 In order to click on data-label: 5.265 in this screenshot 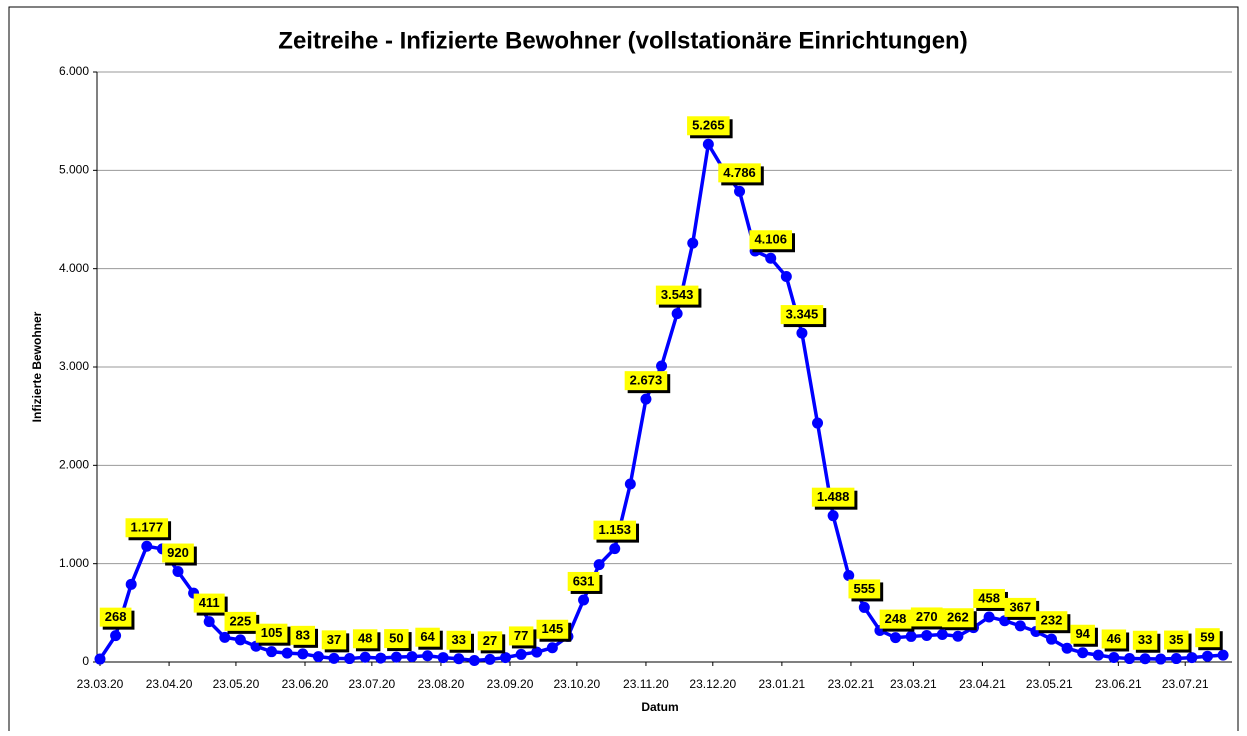, I will do `click(708, 125)`.